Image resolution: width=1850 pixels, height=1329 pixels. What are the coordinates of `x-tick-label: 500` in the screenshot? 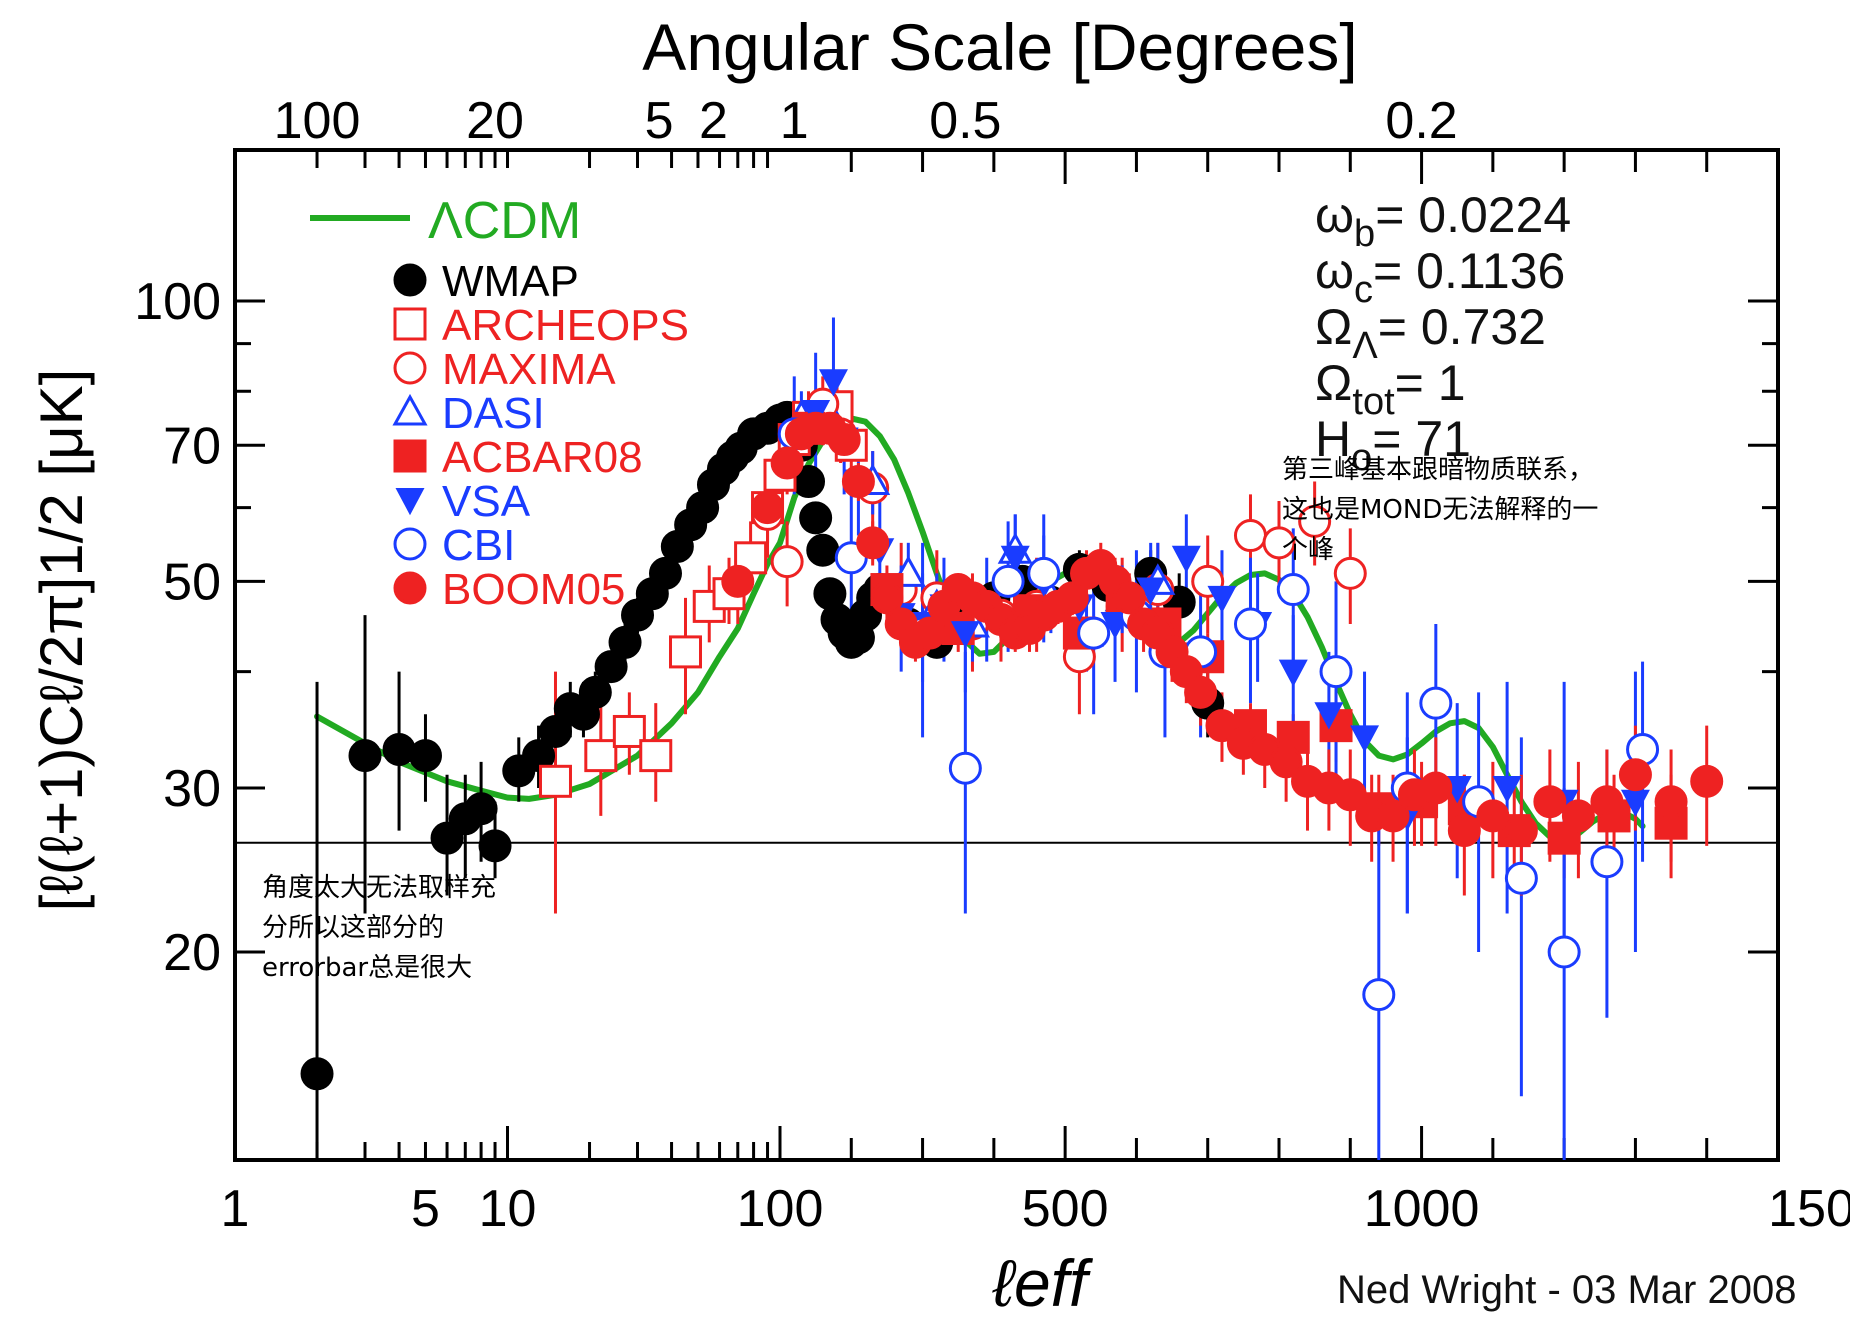 It's located at (1065, 1209).